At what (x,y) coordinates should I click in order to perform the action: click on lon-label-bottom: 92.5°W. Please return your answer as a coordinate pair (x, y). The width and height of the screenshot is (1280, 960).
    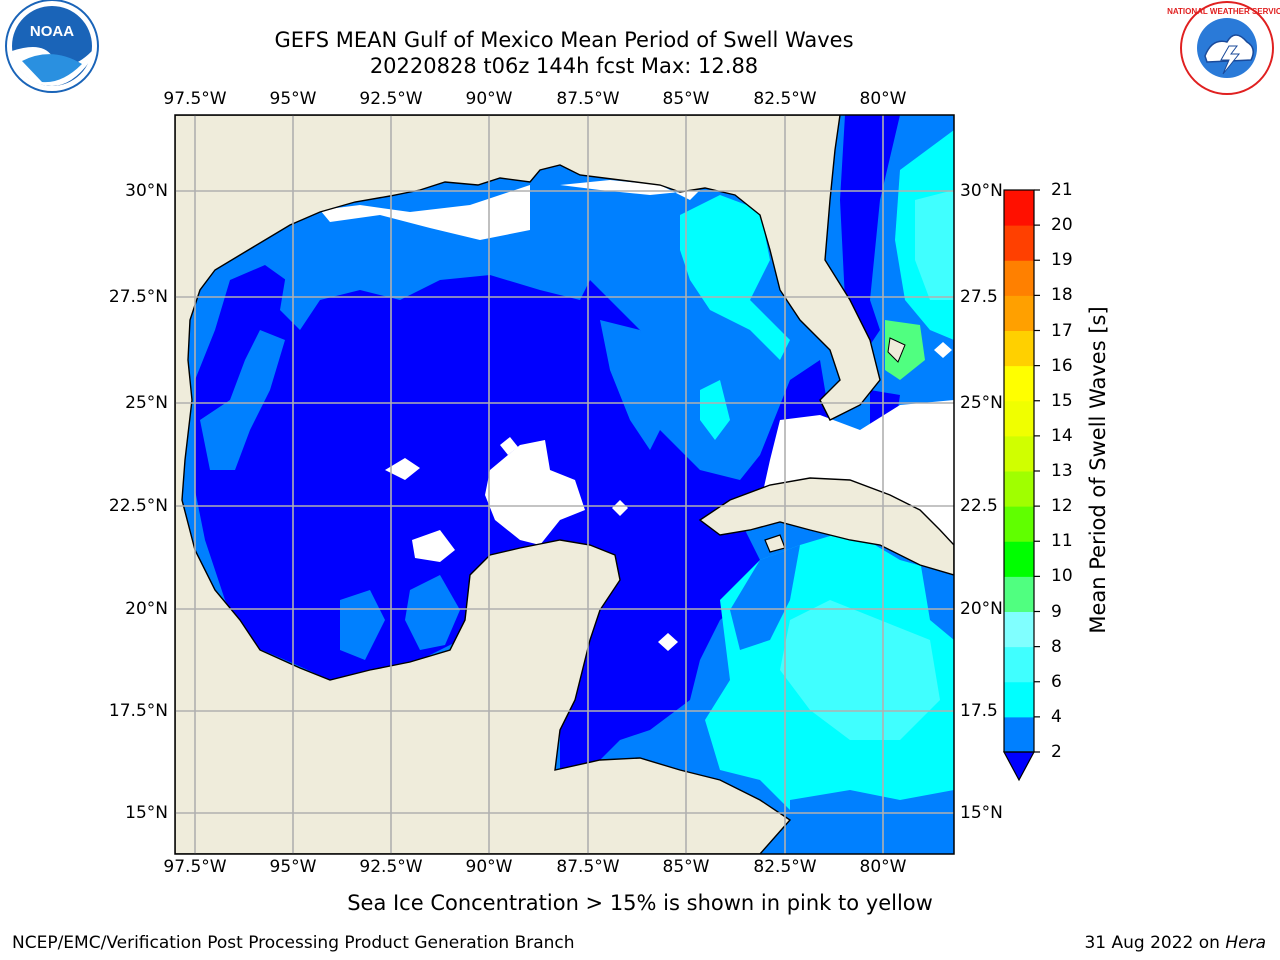
    Looking at the image, I should click on (391, 867).